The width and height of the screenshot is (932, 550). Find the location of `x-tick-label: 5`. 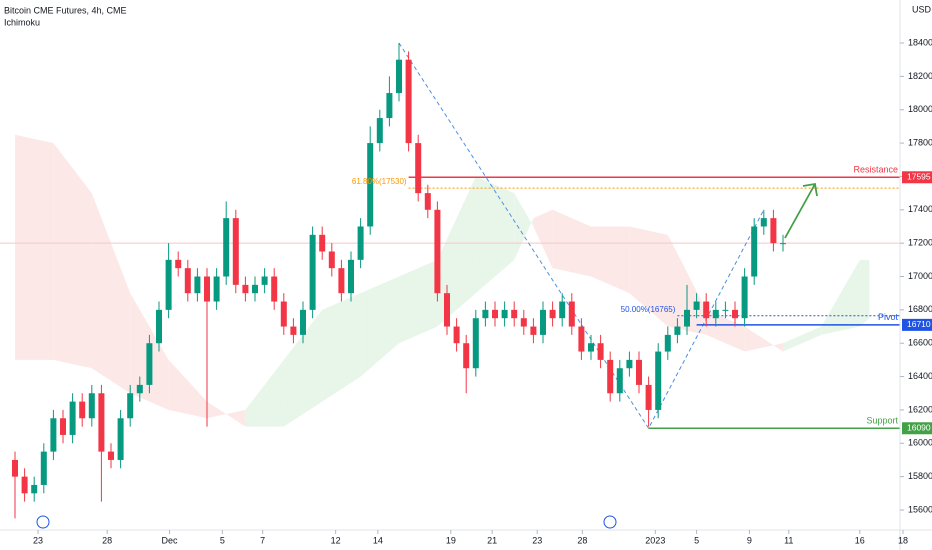

x-tick-label: 5 is located at coordinates (696, 540).